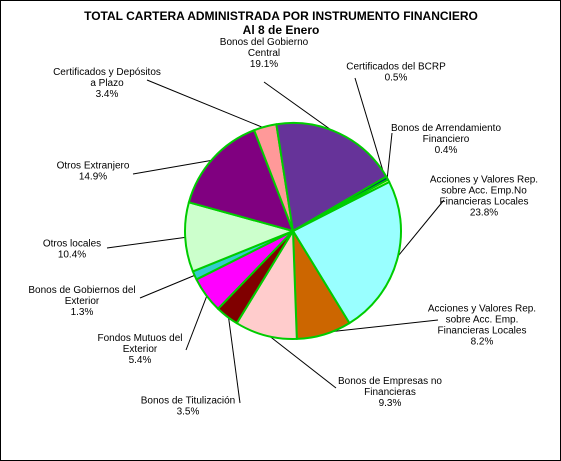 Image resolution: width=561 pixels, height=461 pixels. I want to click on slice-percent: 3.4%, so click(107, 94).